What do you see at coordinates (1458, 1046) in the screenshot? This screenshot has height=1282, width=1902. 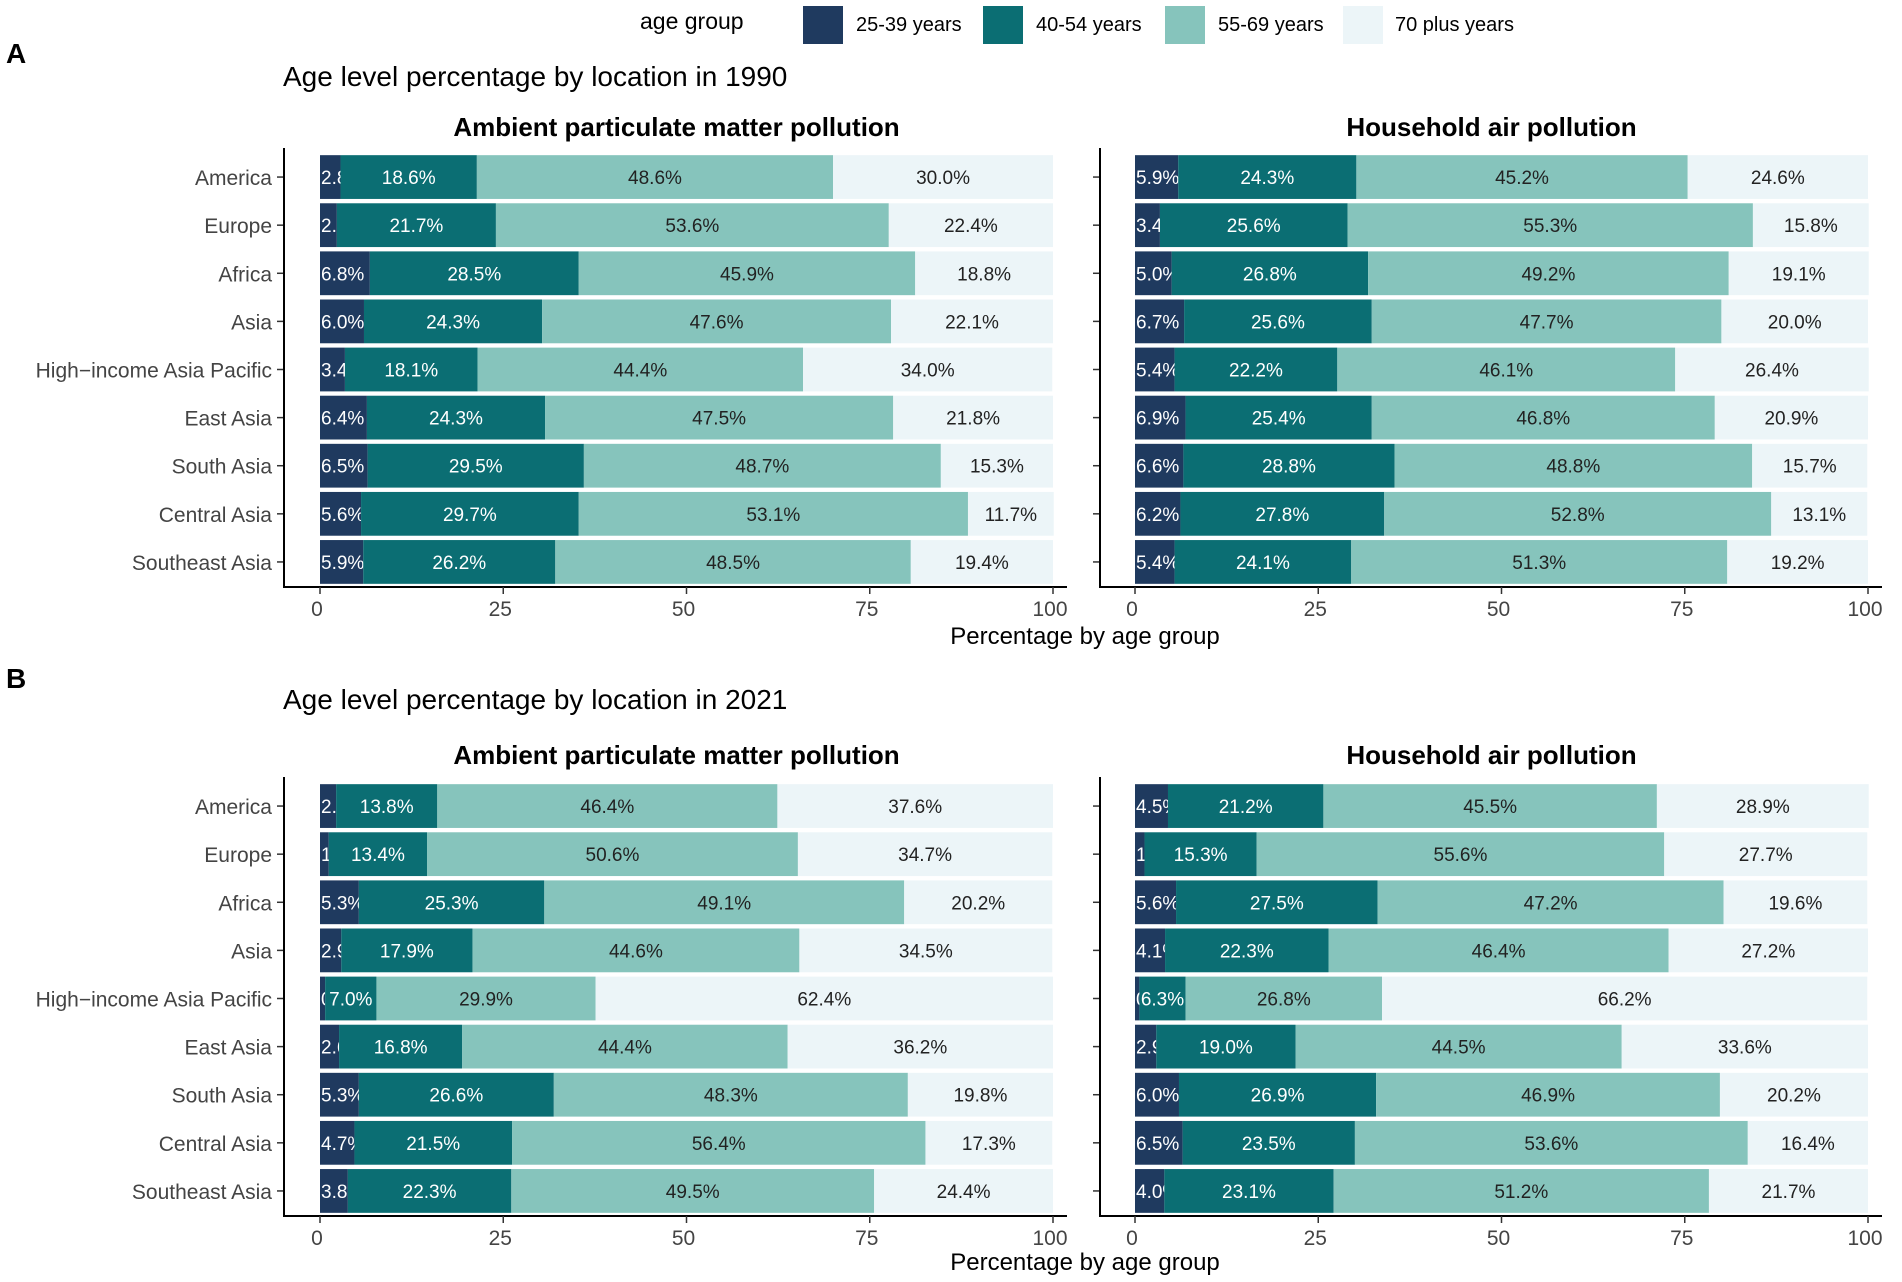 I see `bar-segment-east-asia-55-69-years` at bounding box center [1458, 1046].